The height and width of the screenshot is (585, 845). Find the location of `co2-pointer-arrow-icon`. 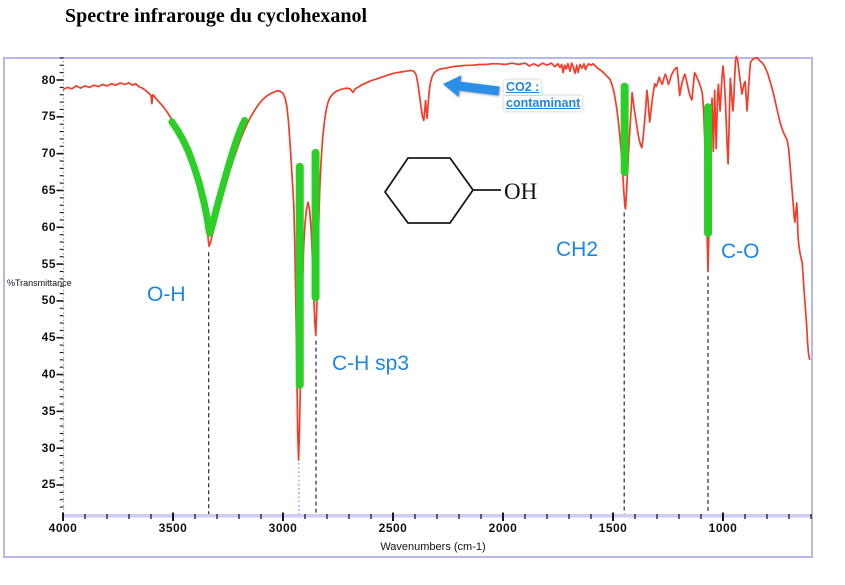

co2-pointer-arrow-icon is located at coordinates (471, 86).